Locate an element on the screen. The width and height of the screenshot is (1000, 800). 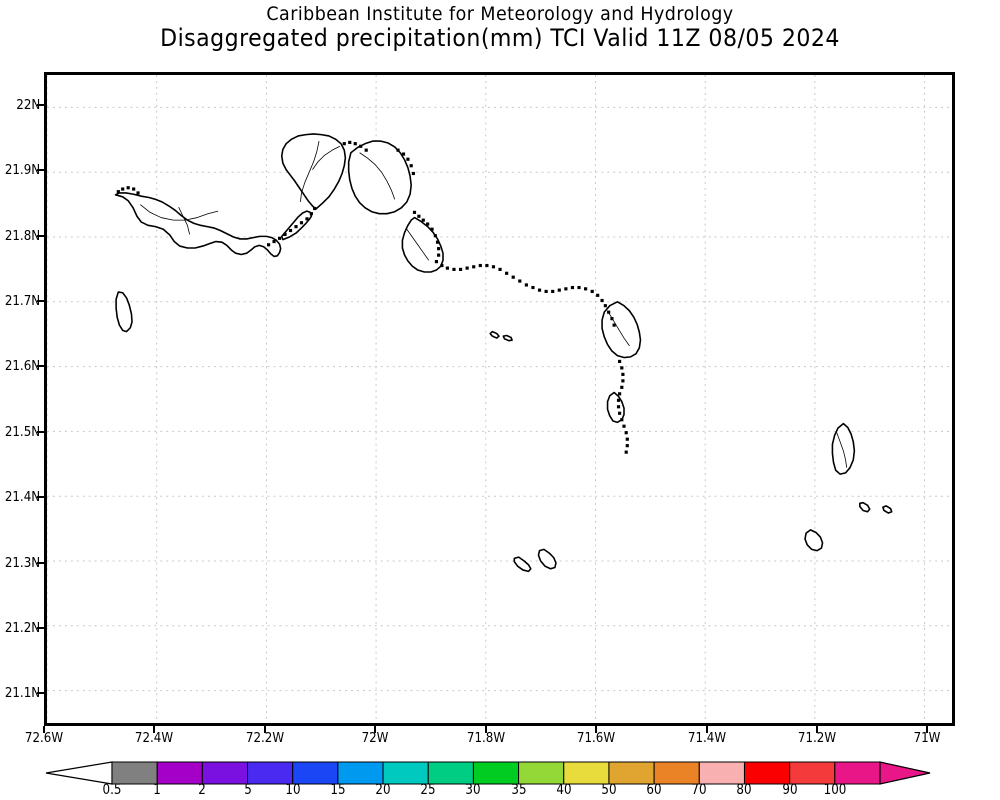
x-tick: 72W is located at coordinates (375, 739).